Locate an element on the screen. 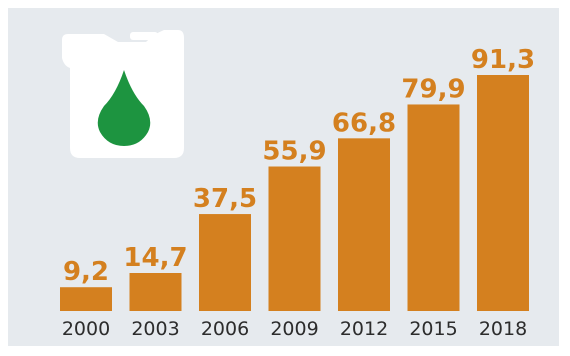 This screenshot has width=570, height=356. bar-2018 is located at coordinates (503, 193).